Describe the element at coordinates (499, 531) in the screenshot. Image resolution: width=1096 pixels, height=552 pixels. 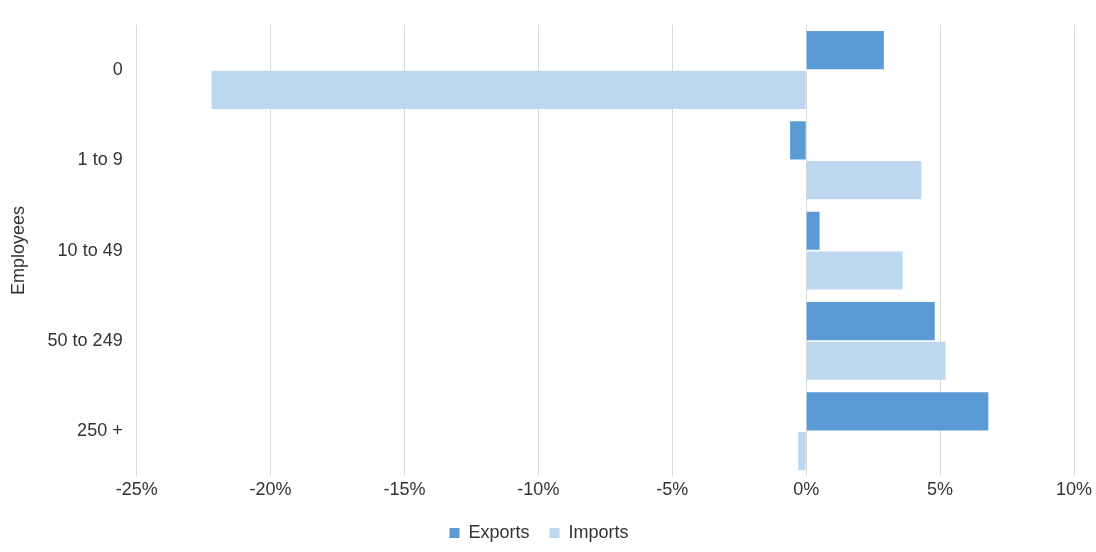
I see `legend-label: Exports` at that location.